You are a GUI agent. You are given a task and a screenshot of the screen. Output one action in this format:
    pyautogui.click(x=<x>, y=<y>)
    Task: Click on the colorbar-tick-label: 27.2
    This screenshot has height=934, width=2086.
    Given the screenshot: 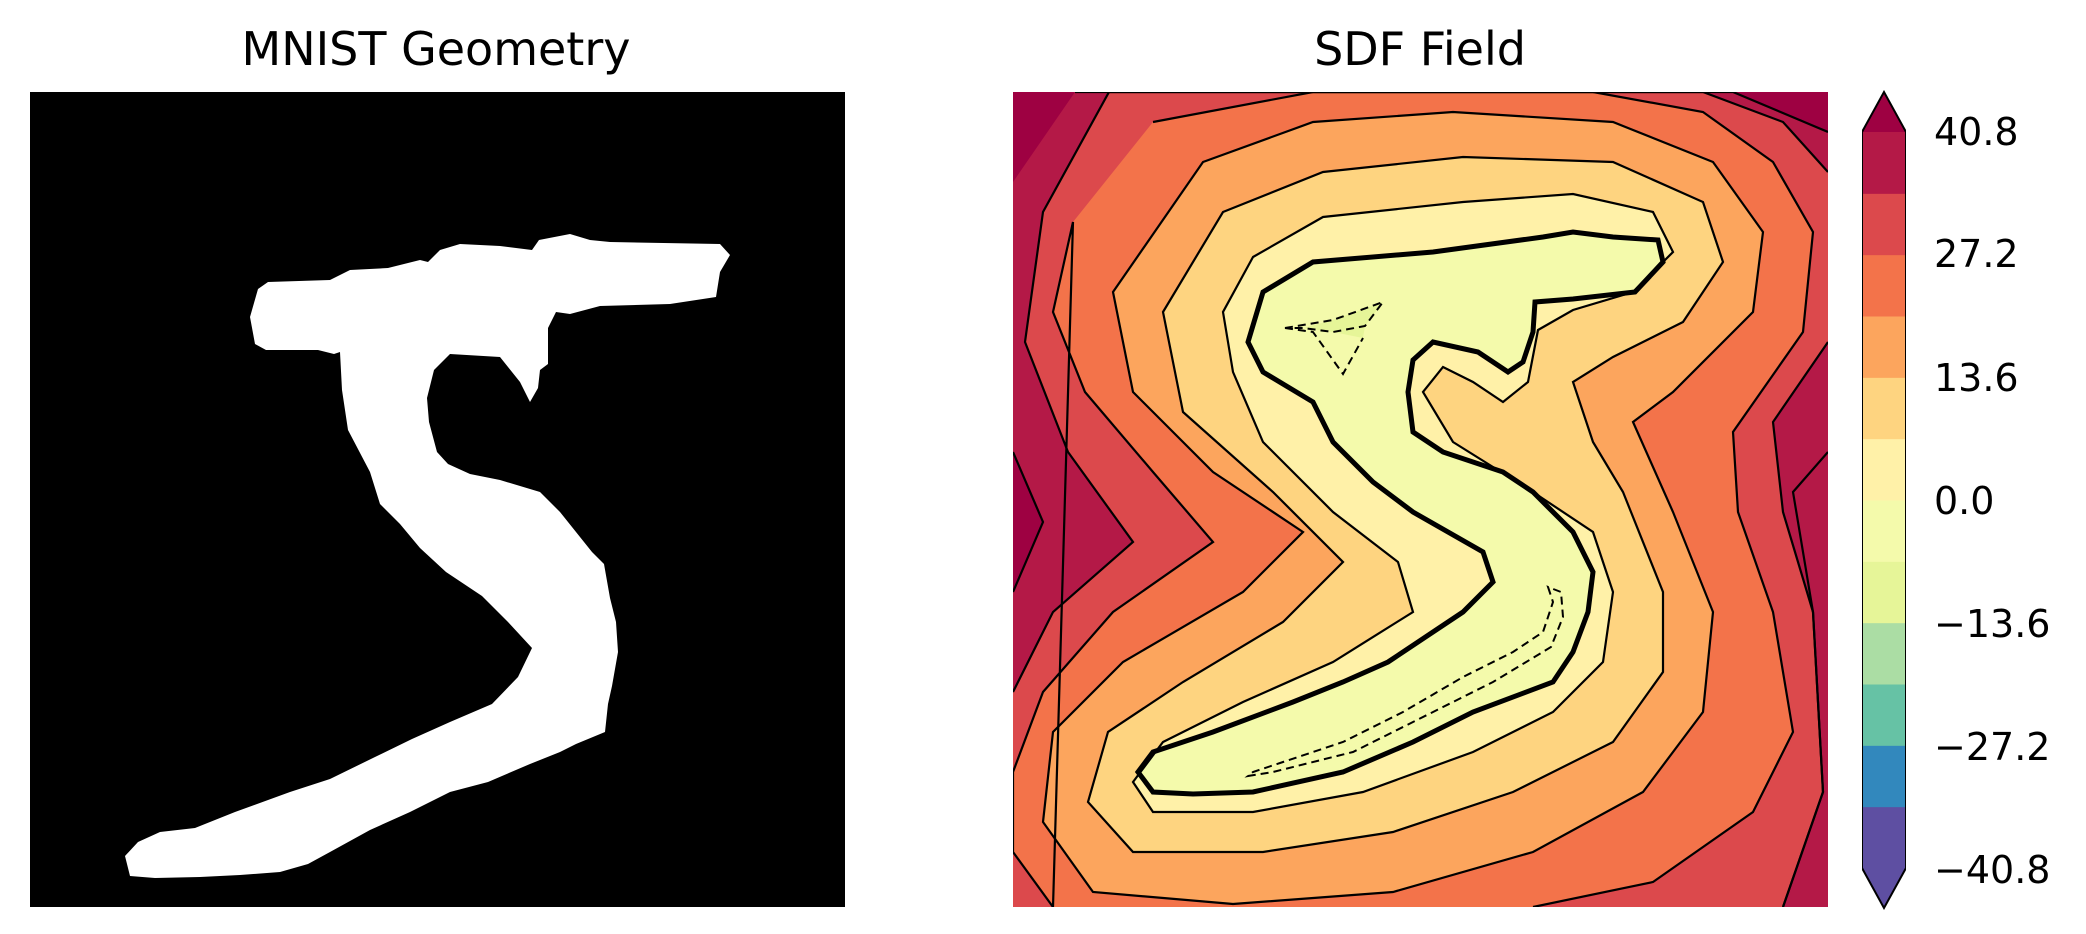 What is the action you would take?
    pyautogui.click(x=1976, y=254)
    